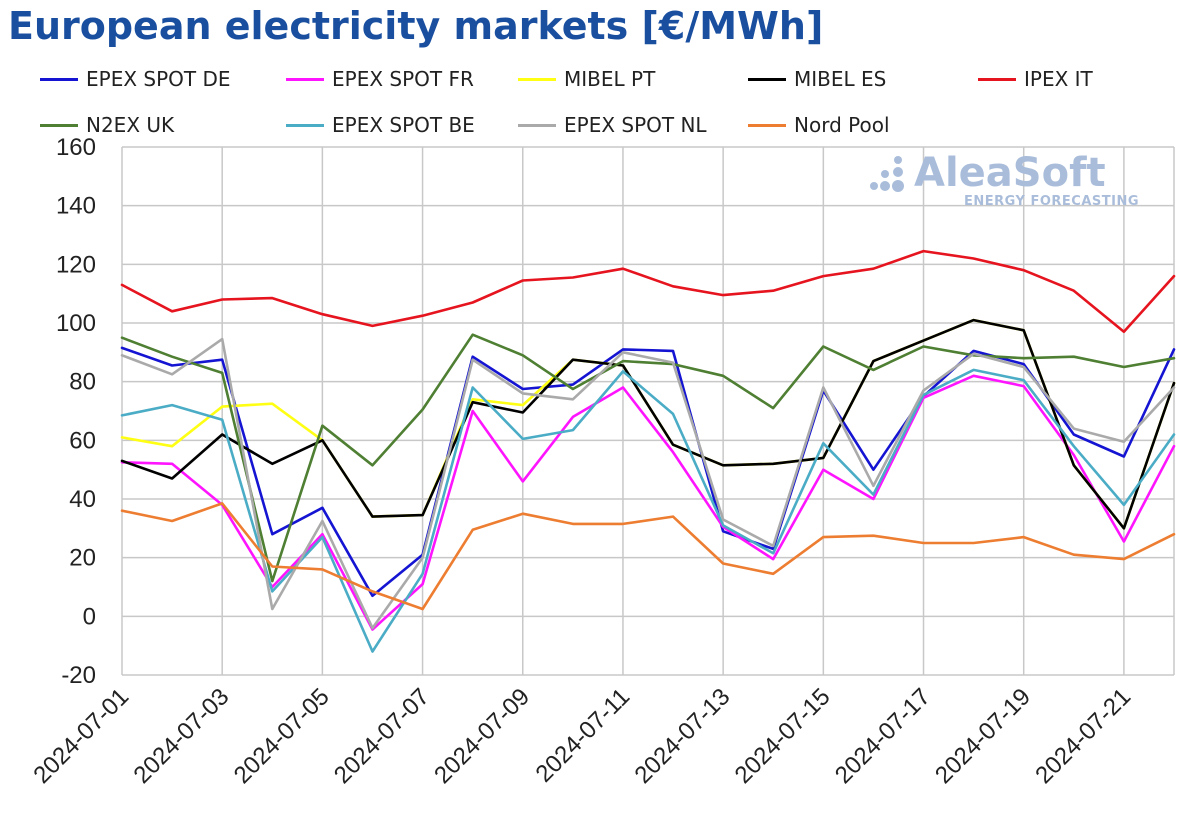 The width and height of the screenshot is (1200, 836). Describe the element at coordinates (842, 125) in the screenshot. I see `legend-label: Nord Pool` at that location.